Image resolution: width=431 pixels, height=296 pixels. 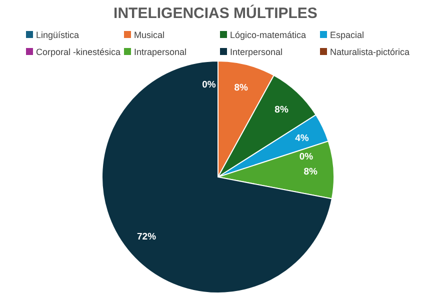 I want to click on legend-label: Corporal -kinestésica, so click(x=78, y=52).